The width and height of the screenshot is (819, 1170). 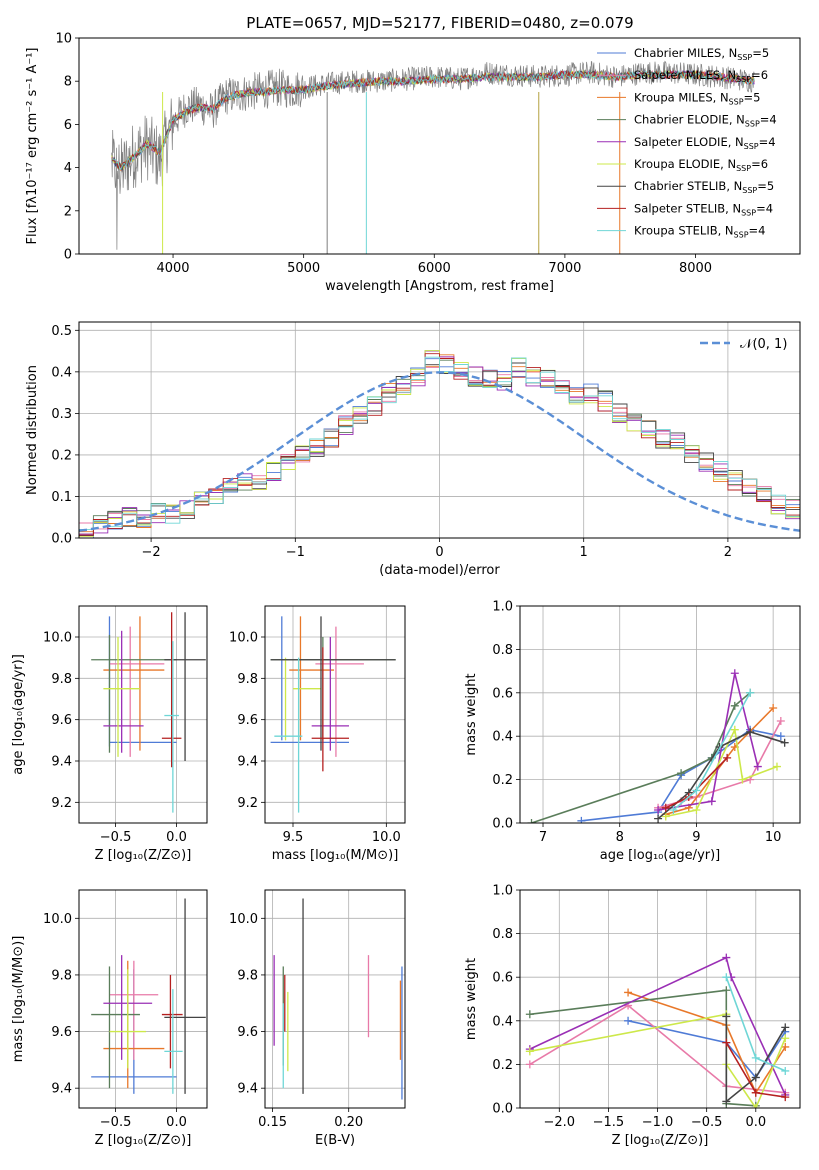 I want to click on y-tick-label: 9.2, so click(x=61, y=803).